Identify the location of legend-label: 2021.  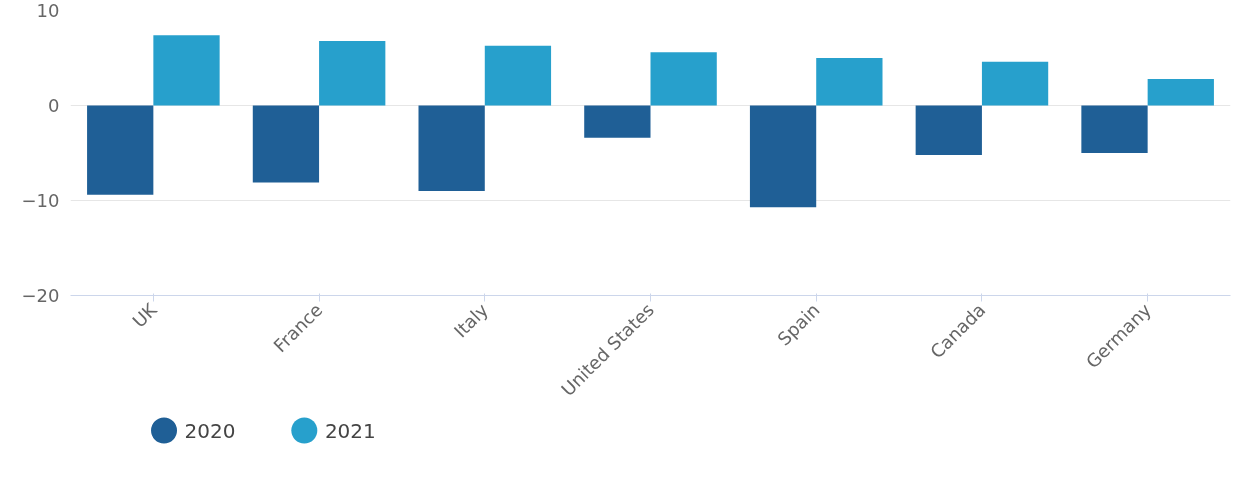
(350, 430).